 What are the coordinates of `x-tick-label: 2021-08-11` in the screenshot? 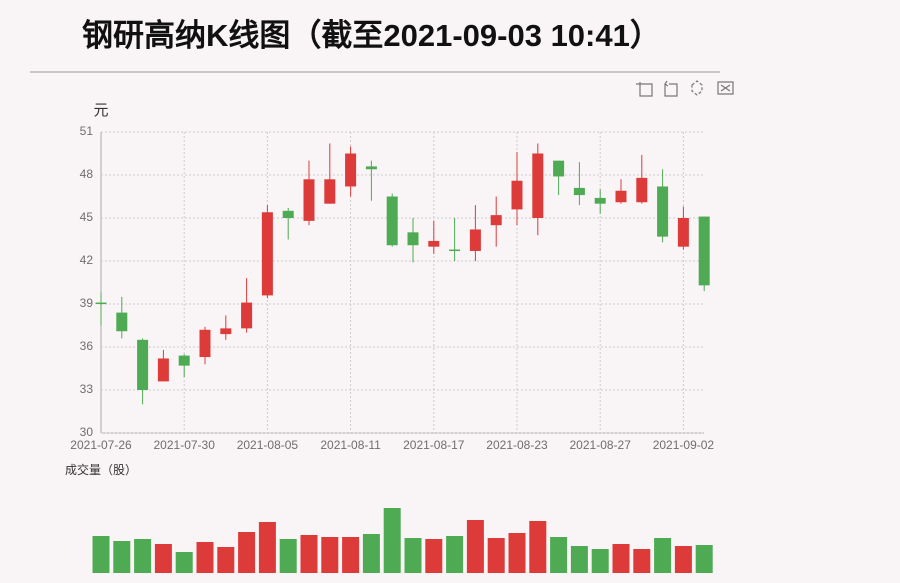 It's located at (350, 445).